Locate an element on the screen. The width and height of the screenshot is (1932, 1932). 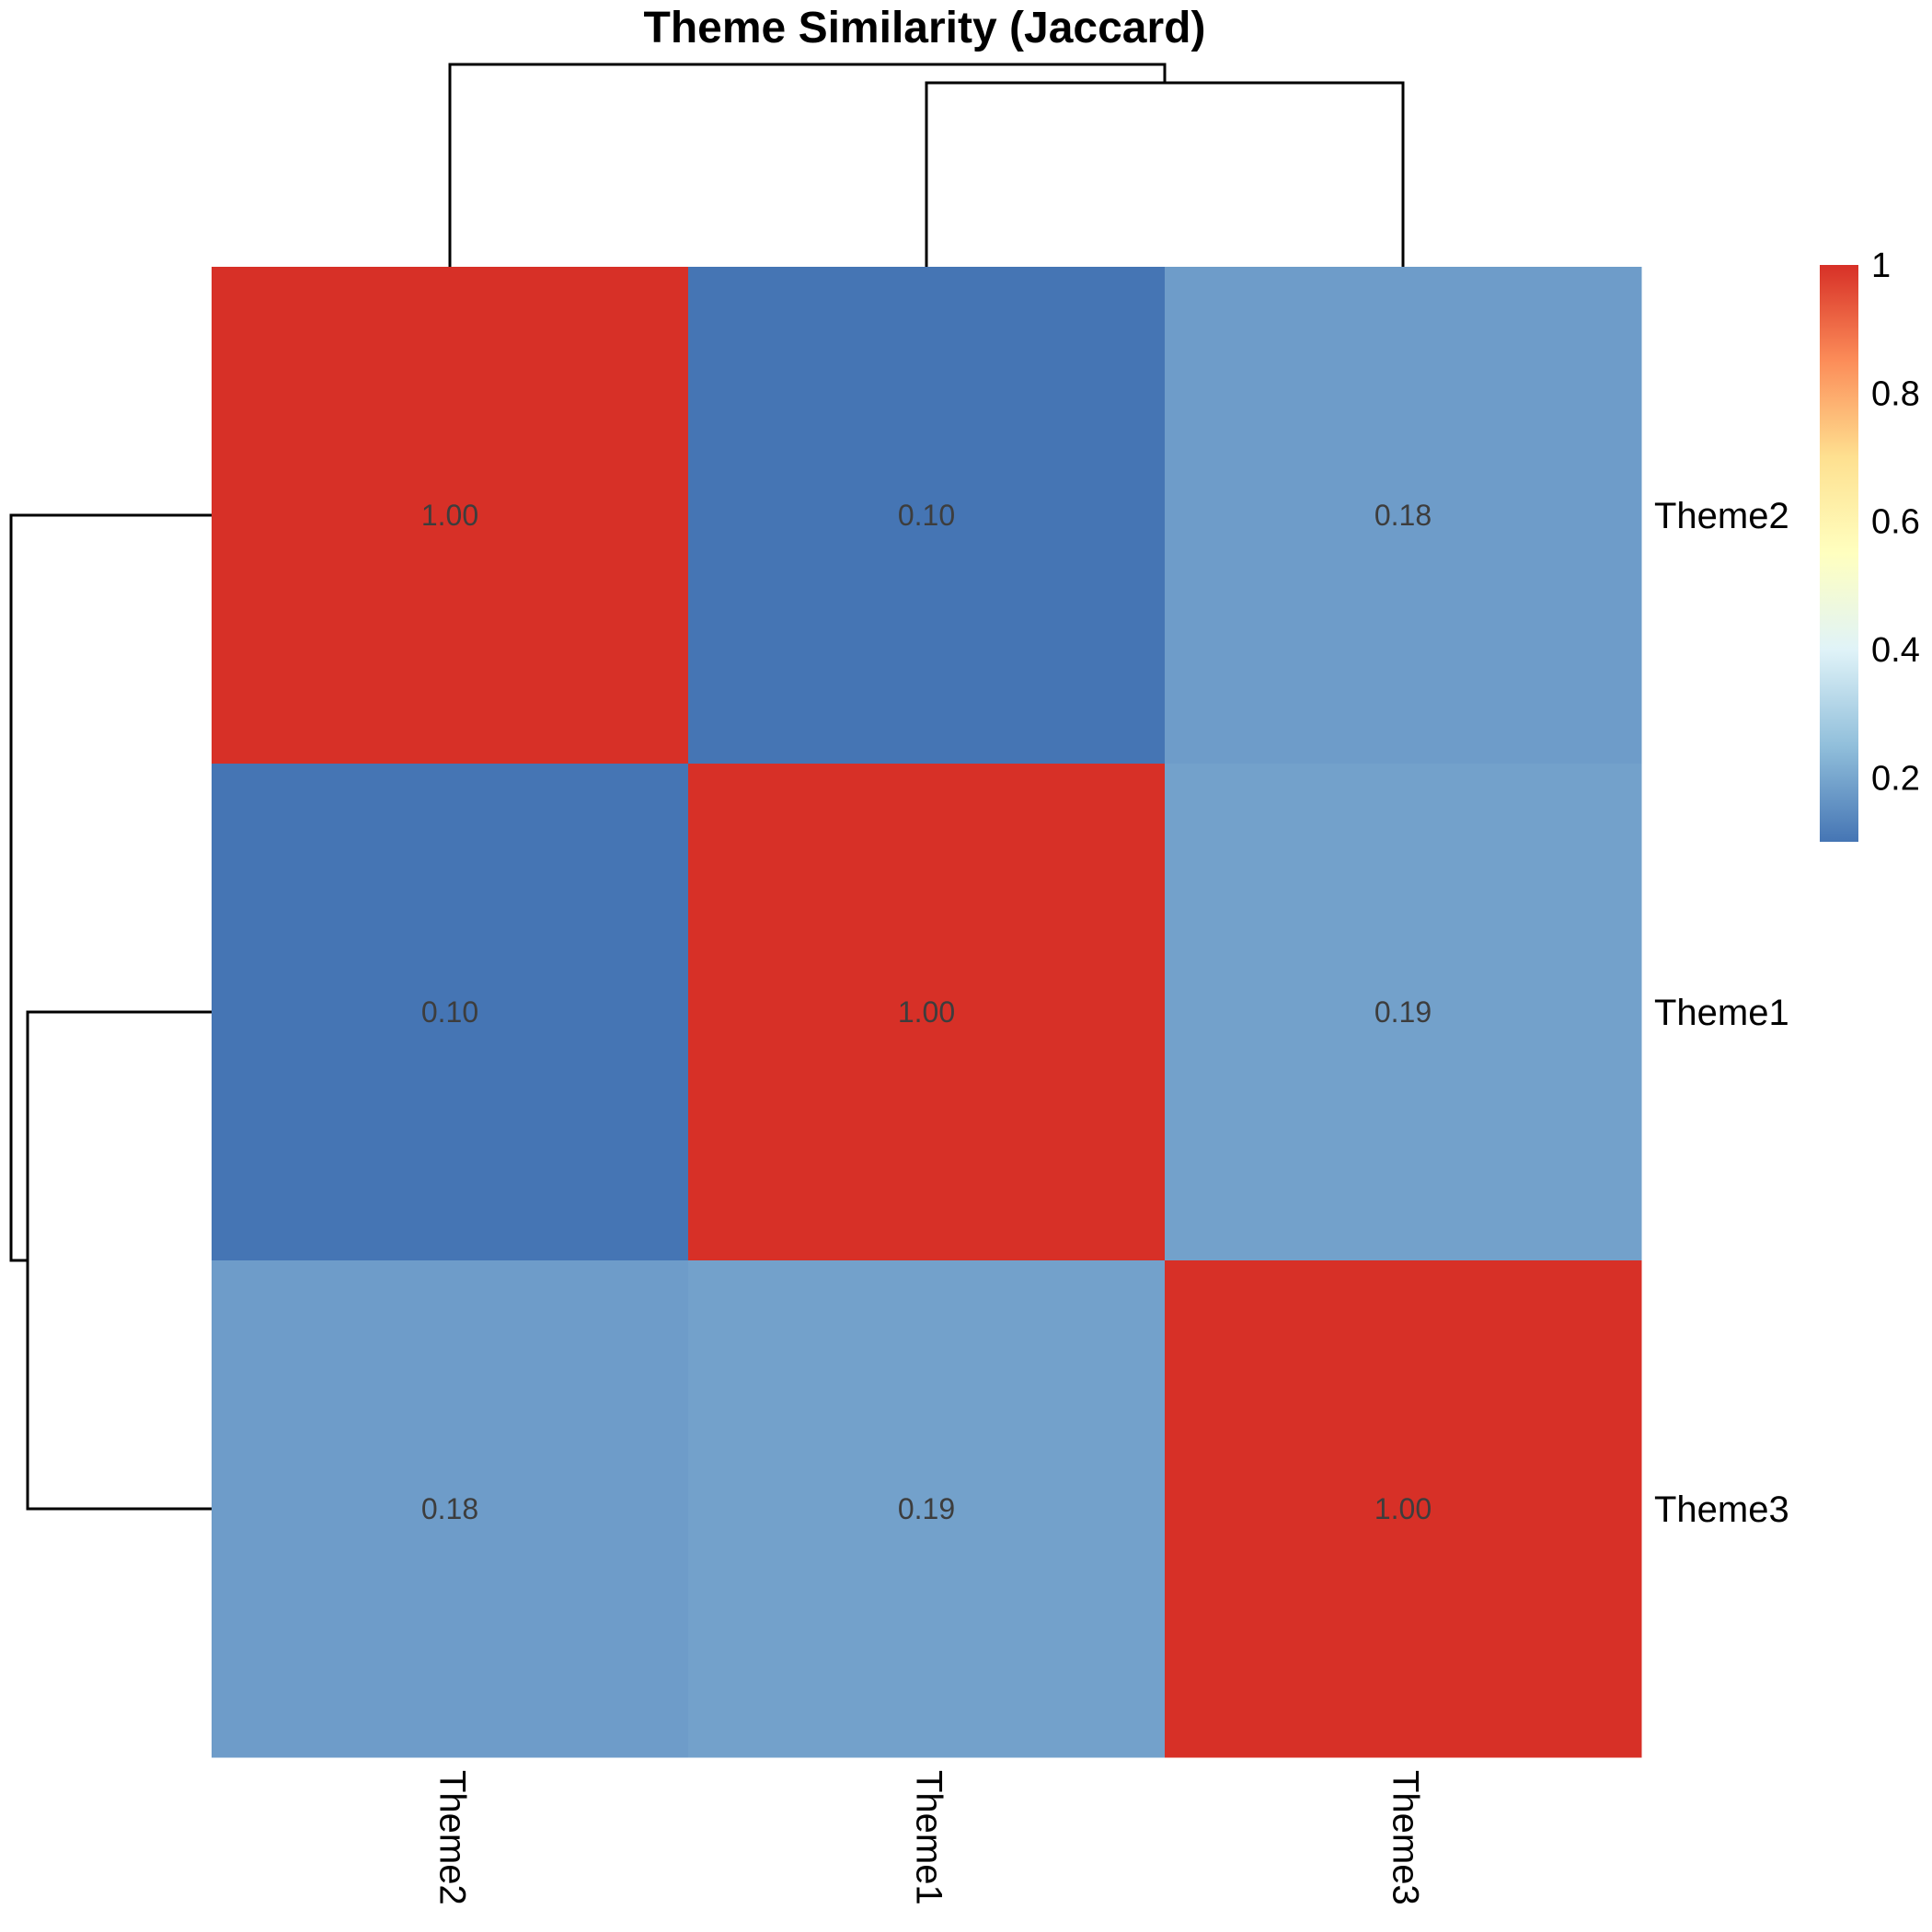
legend-tick-label: 0.6 is located at coordinates (1895, 522).